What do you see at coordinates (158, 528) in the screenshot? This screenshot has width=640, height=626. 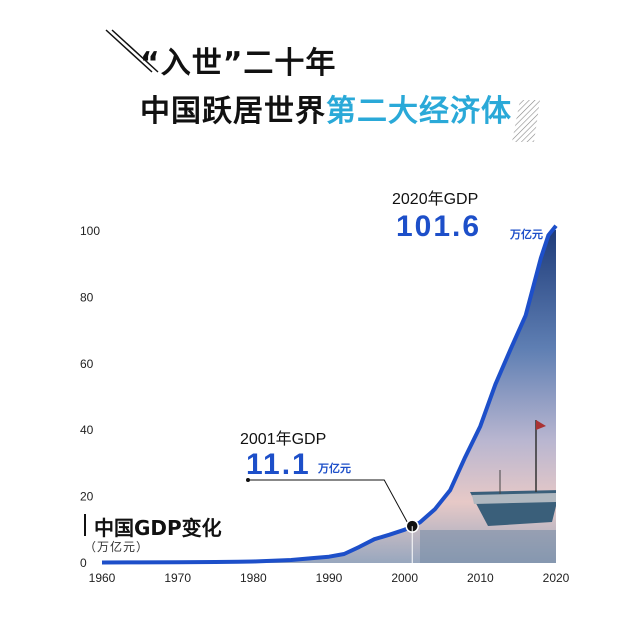 I see `chart-legend-title: 中国GDP变化` at bounding box center [158, 528].